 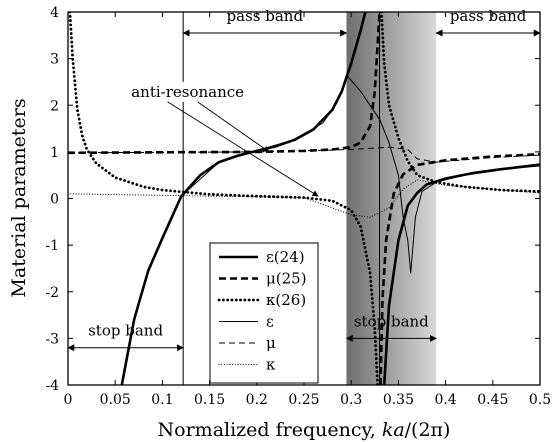 I want to click on x-tick-label: 0.1, so click(x=162, y=400).